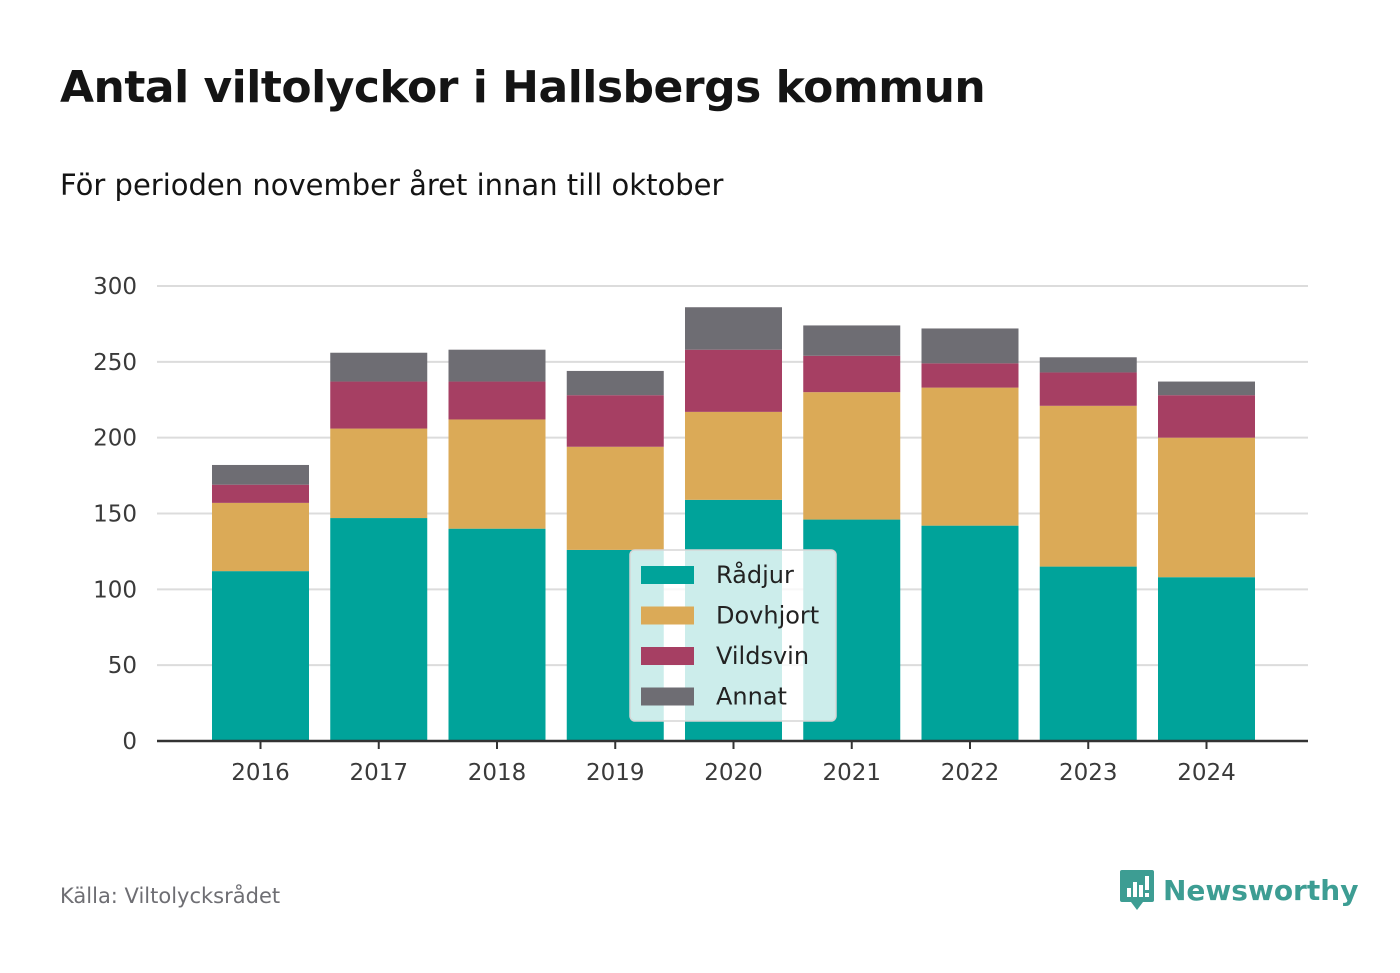  I want to click on x-tick-label: 2021, so click(851, 773).